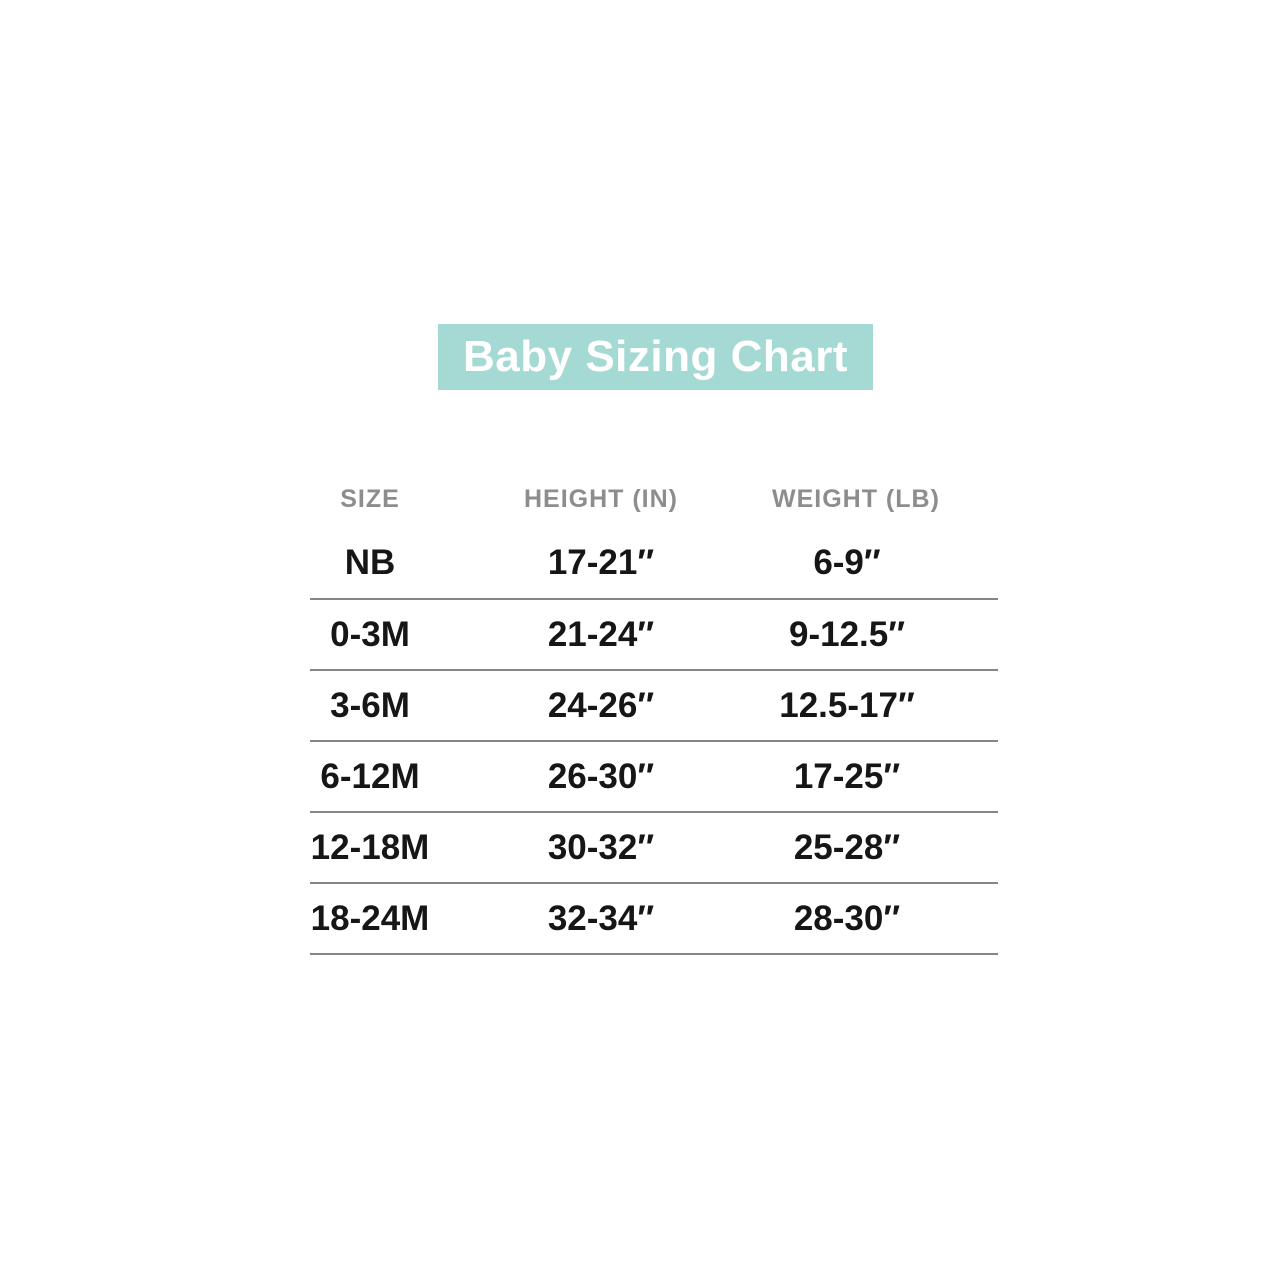 Image resolution: width=1288 pixels, height=1288 pixels. I want to click on cell-size: 12-18M, so click(370, 847).